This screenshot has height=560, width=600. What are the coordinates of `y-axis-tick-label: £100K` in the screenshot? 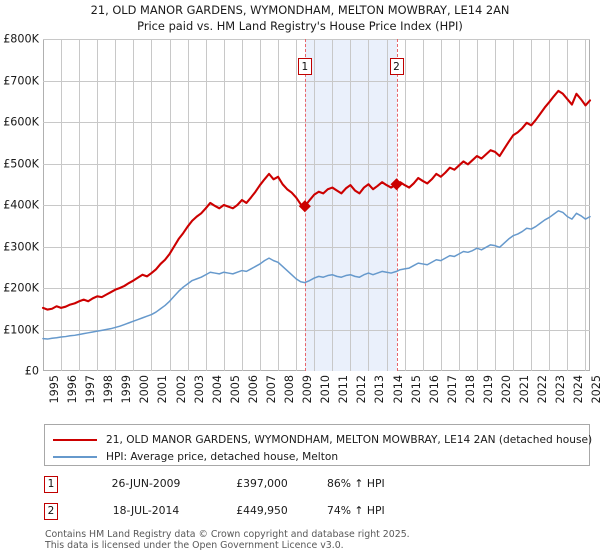 It's located at (21, 329).